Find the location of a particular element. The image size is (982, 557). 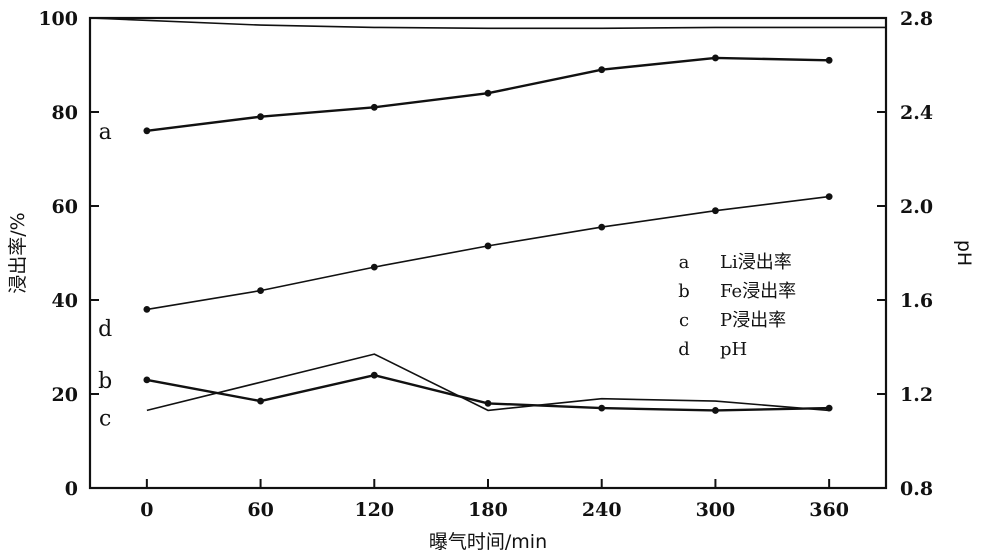

x-tick-label: 120 is located at coordinates (374, 510).